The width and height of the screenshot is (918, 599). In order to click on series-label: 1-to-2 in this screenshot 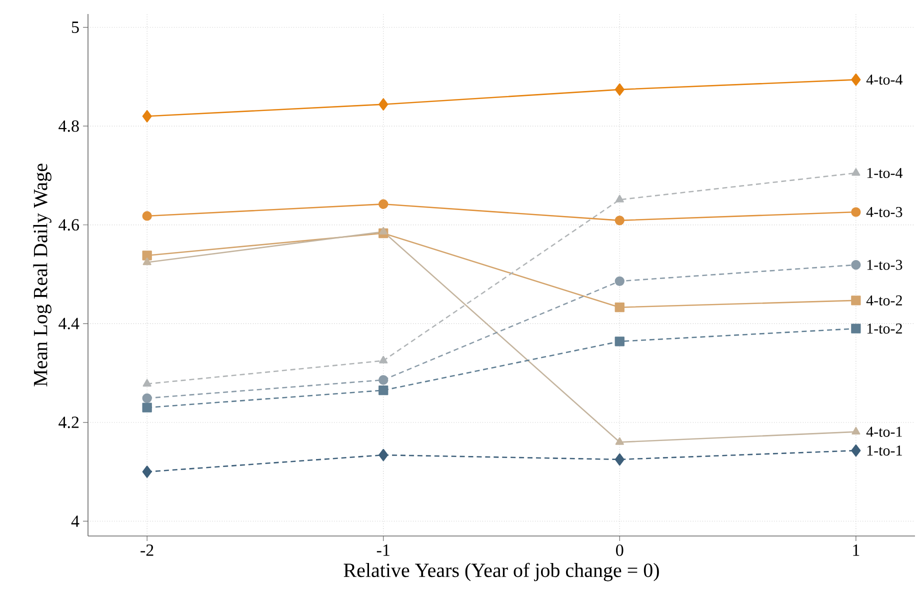, I will do `click(884, 329)`.